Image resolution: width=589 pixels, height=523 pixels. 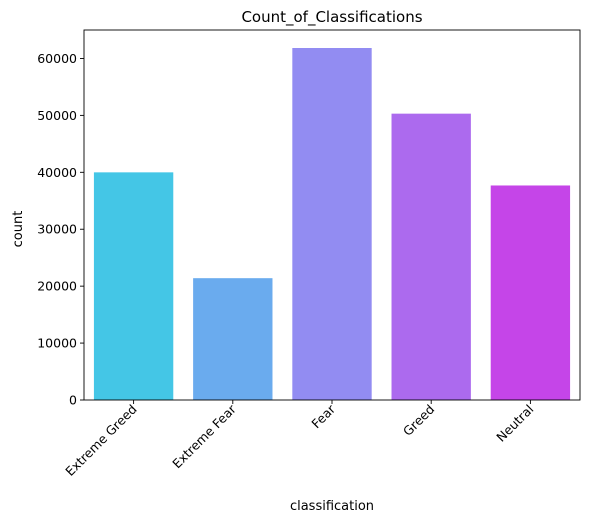 I want to click on x-tick-label: Greed, so click(x=418, y=420).